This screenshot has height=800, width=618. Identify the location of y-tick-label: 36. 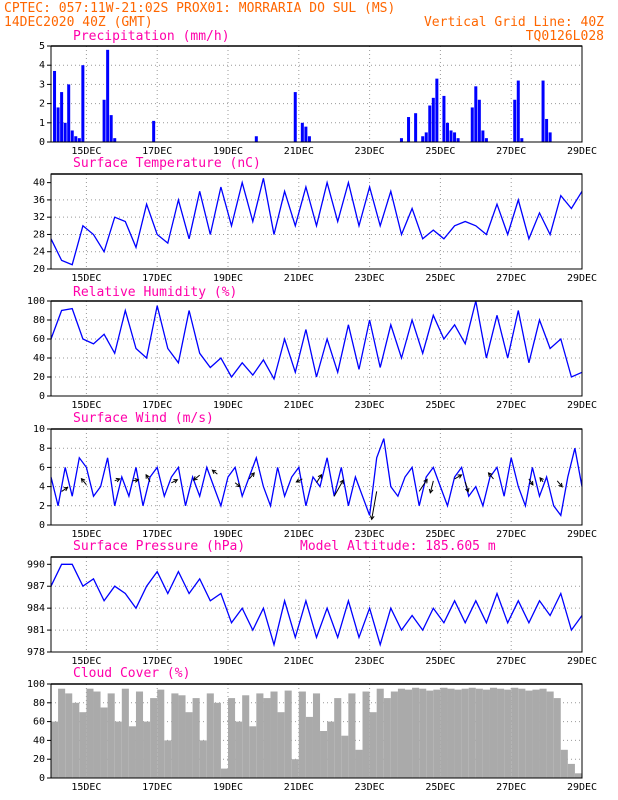
(39, 200).